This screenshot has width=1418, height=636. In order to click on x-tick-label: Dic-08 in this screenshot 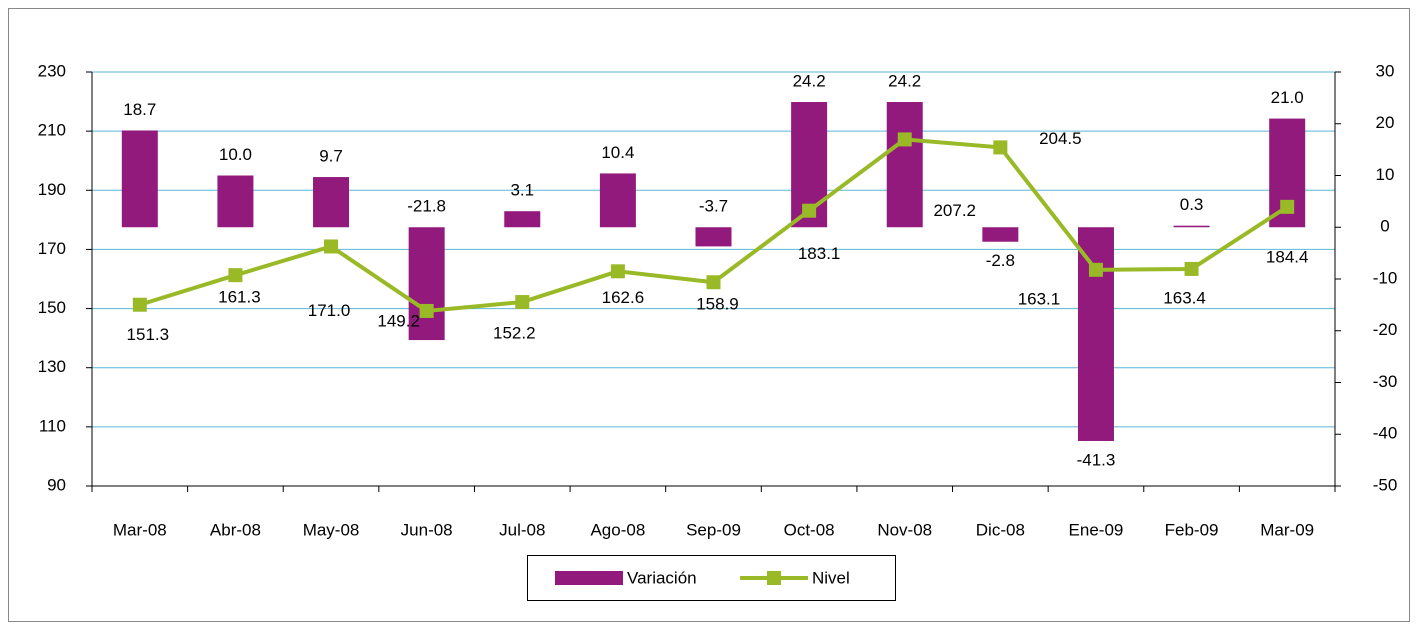, I will do `click(1000, 529)`.